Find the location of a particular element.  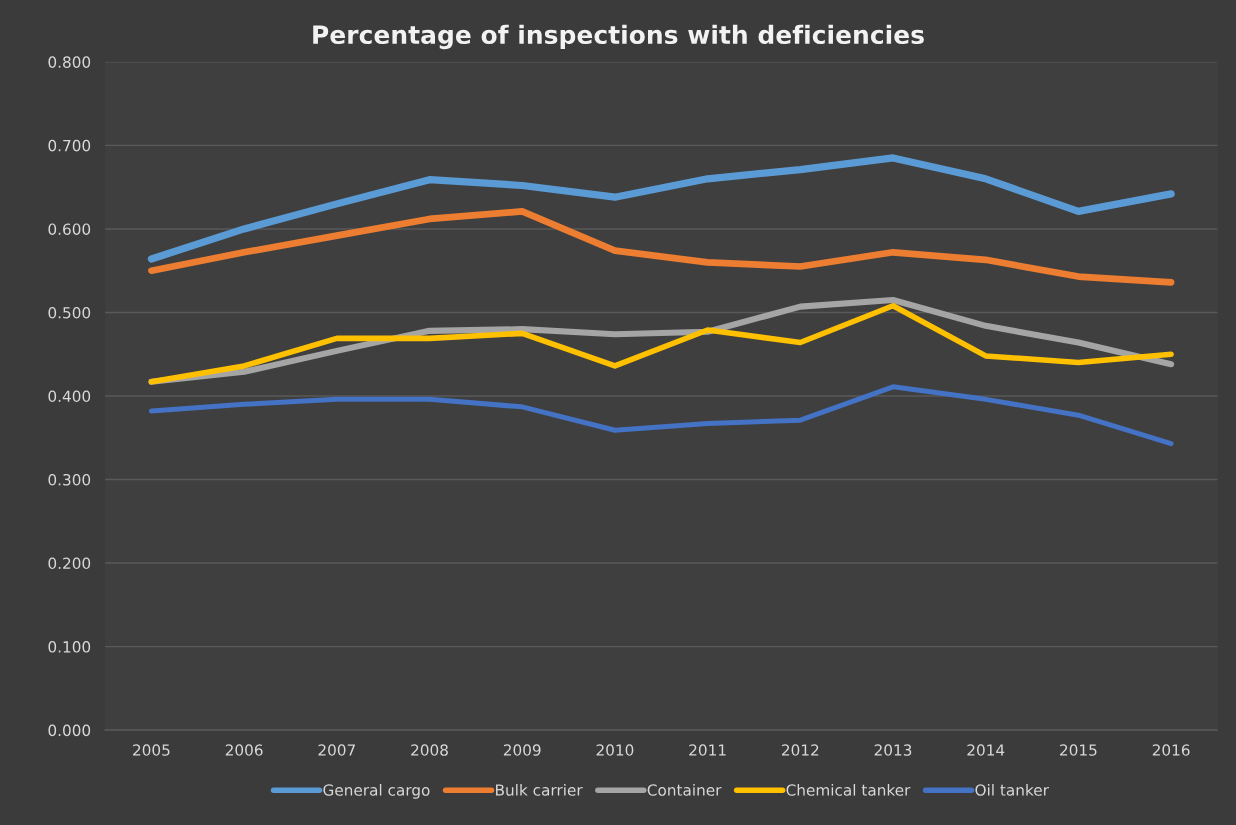

x-tick-label: 2016 is located at coordinates (1171, 750).